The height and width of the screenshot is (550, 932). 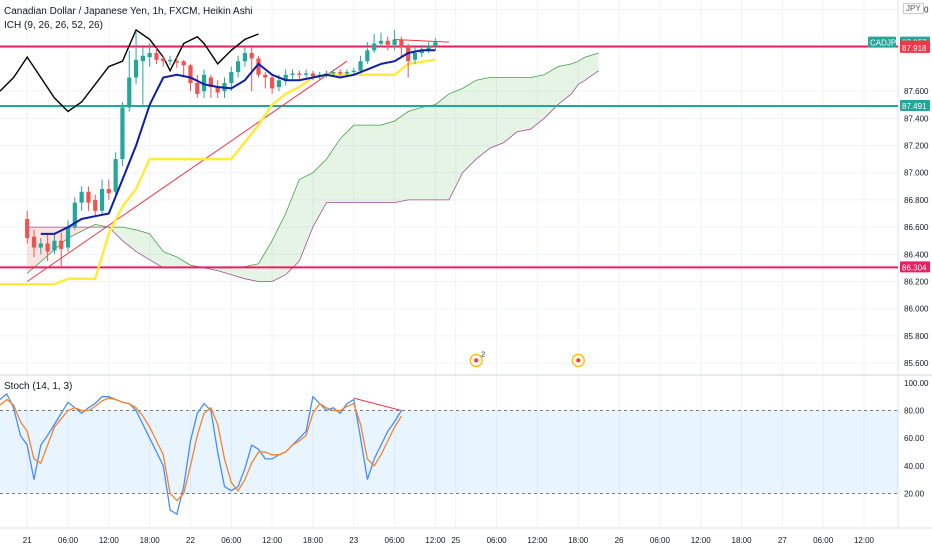 I want to click on stoch-tick-label: 100.00, so click(x=916, y=383).